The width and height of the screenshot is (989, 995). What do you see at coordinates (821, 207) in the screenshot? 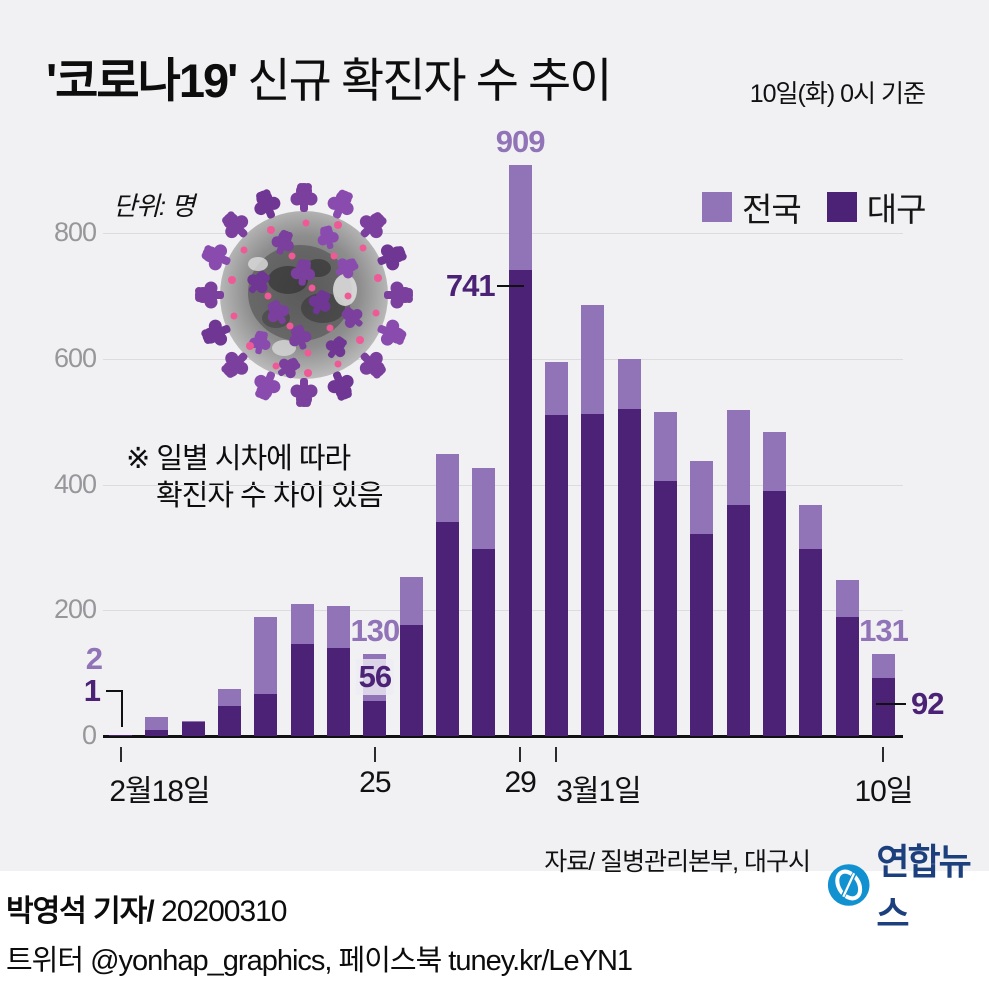
I see `legend: 전국 대구` at bounding box center [821, 207].